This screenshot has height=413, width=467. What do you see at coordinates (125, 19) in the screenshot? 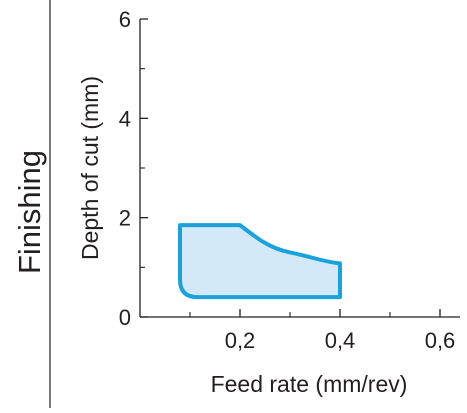
I see `y-tick-label: 6` at bounding box center [125, 19].